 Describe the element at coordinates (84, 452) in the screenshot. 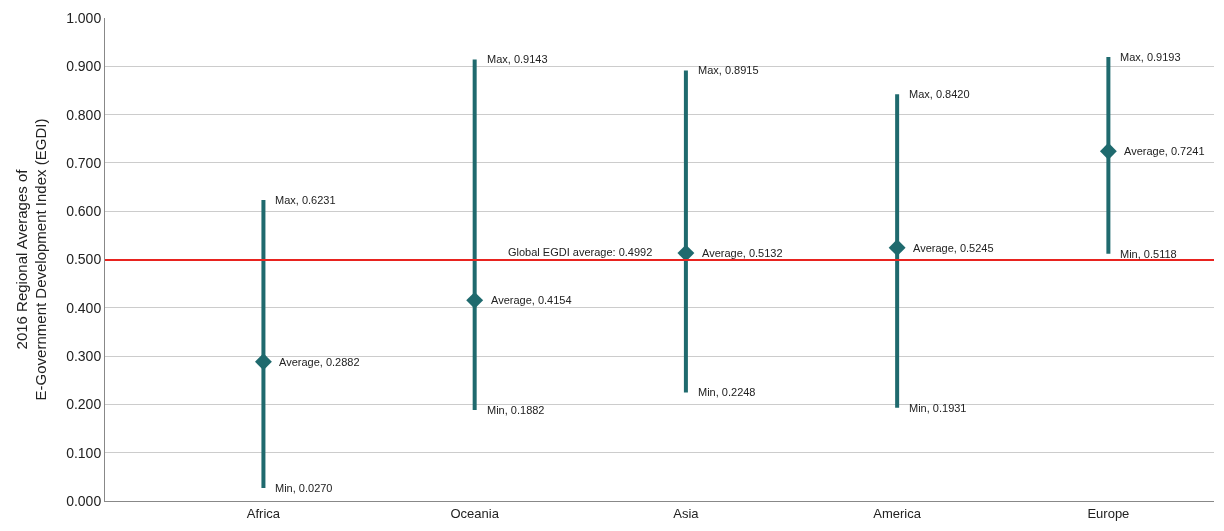

I see `y-tick-label: 0.100` at that location.